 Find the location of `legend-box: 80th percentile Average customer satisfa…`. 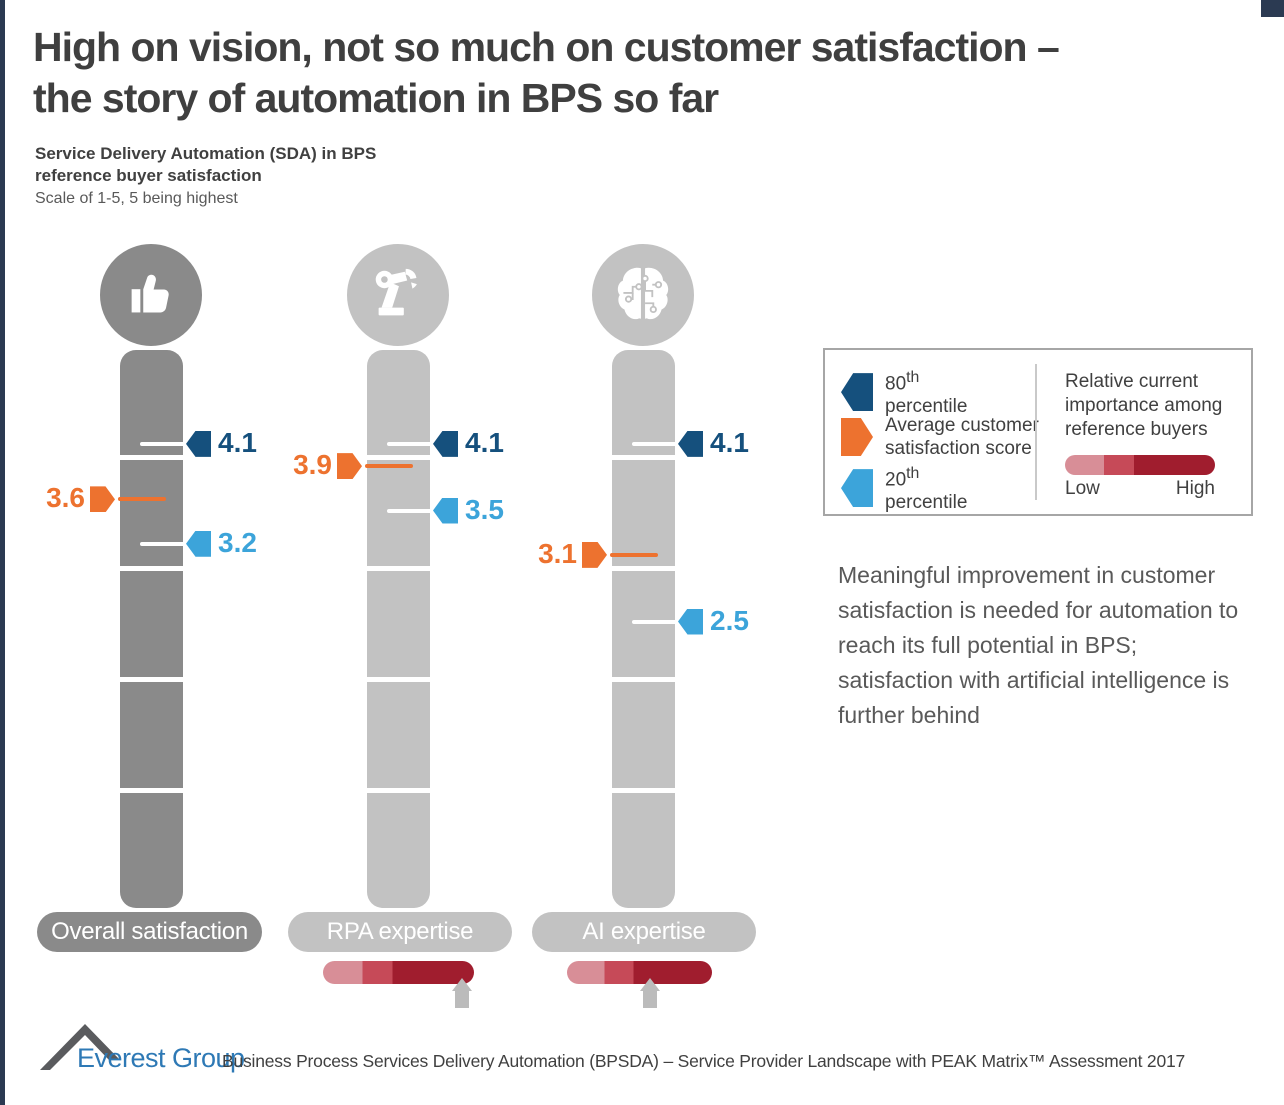

legend-box: 80th percentile Average customer satisfa… is located at coordinates (1038, 432).